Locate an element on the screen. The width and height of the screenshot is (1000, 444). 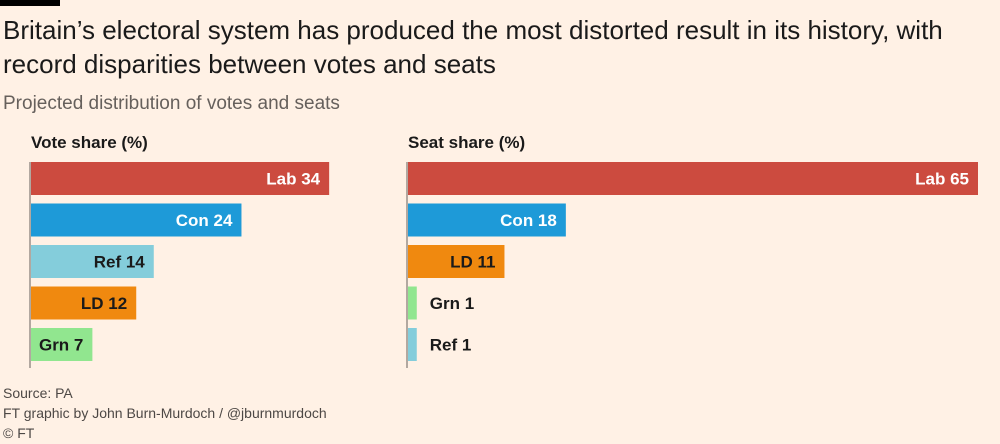
source-note: Source: PA is located at coordinates (38, 393).